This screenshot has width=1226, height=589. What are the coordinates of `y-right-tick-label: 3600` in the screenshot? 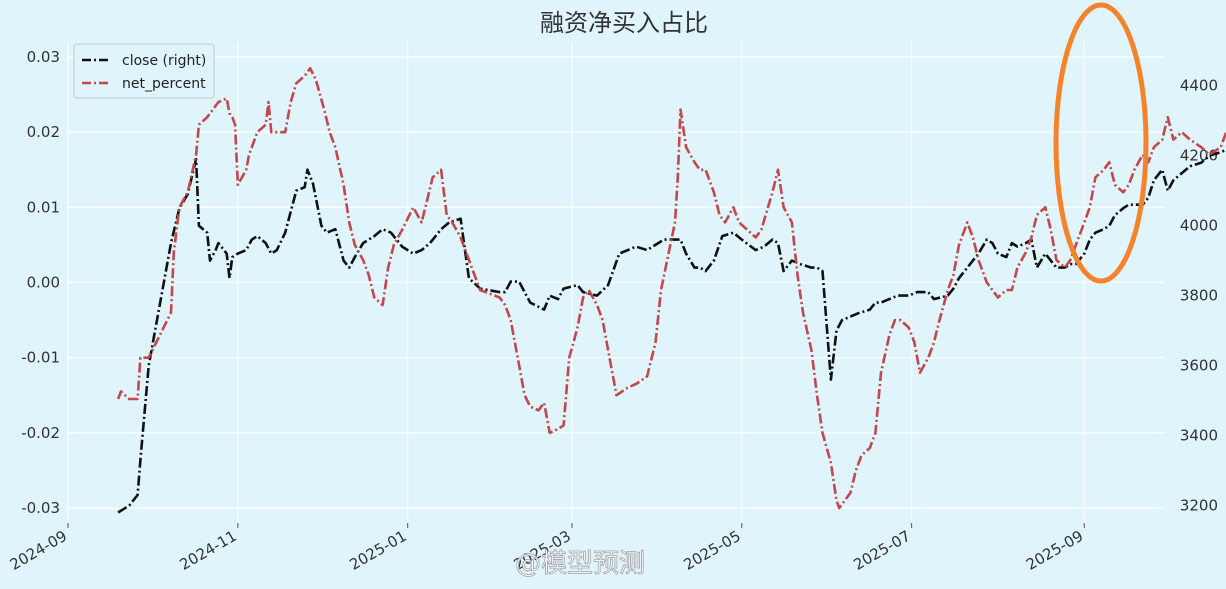 It's located at (1199, 366).